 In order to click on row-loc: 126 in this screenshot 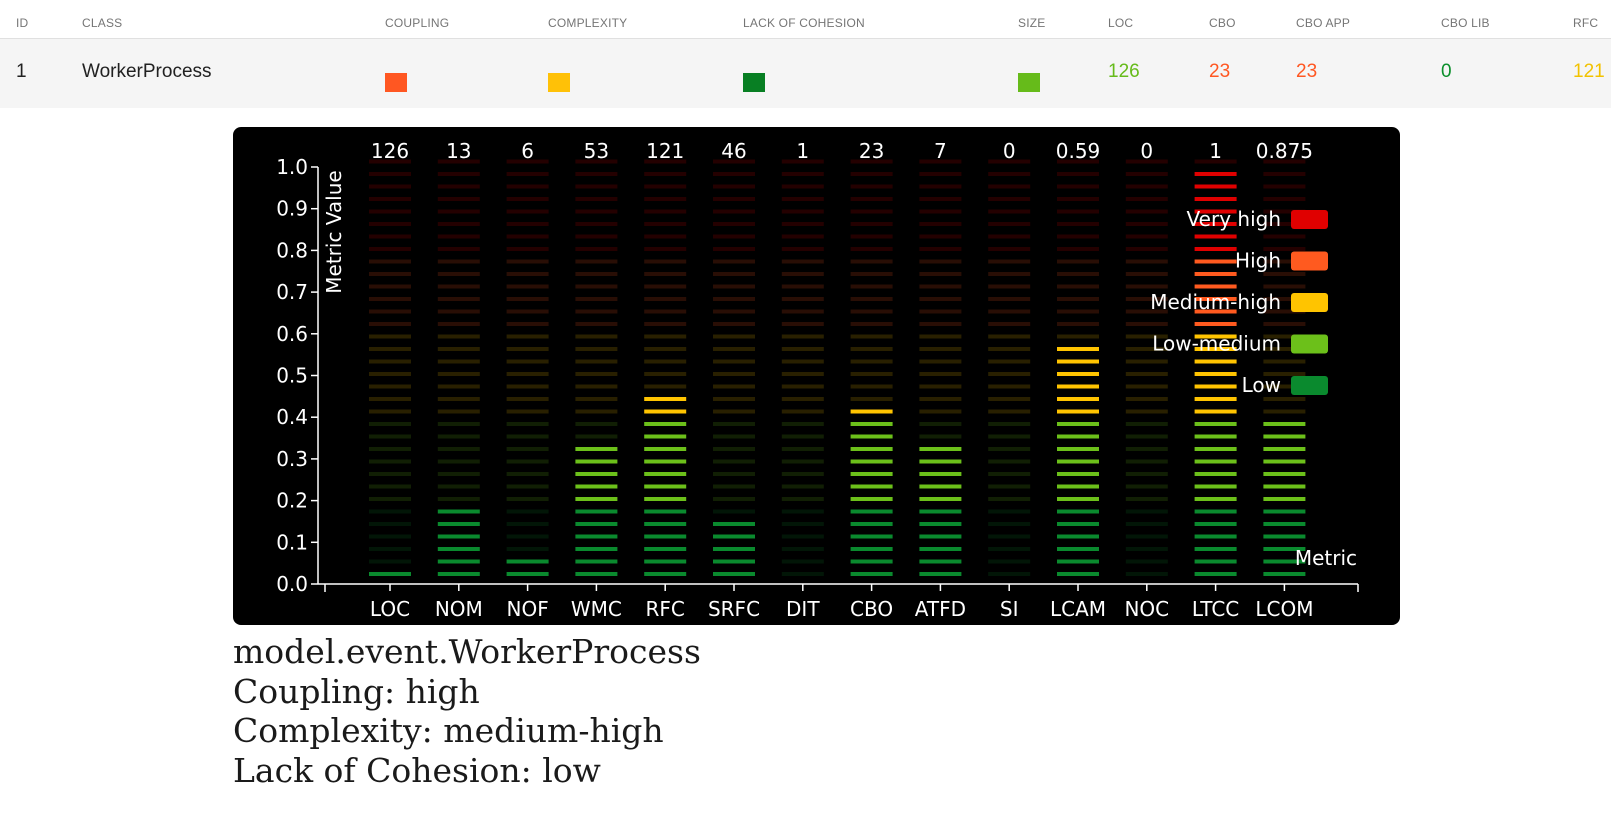, I will do `click(1124, 71)`.